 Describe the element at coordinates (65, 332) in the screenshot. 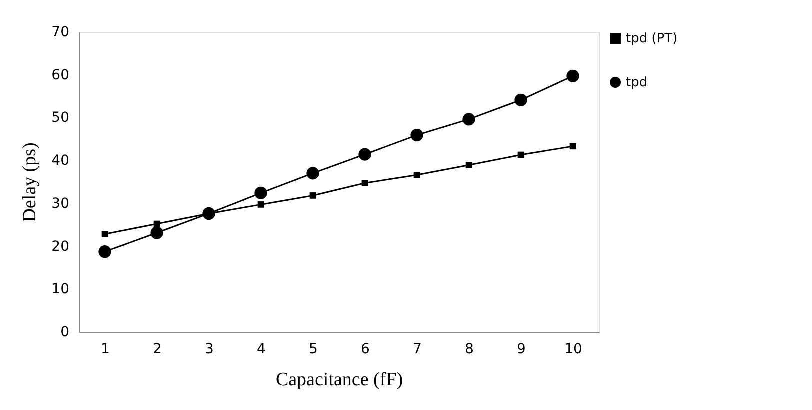

I see `y-tick-label: 0` at that location.